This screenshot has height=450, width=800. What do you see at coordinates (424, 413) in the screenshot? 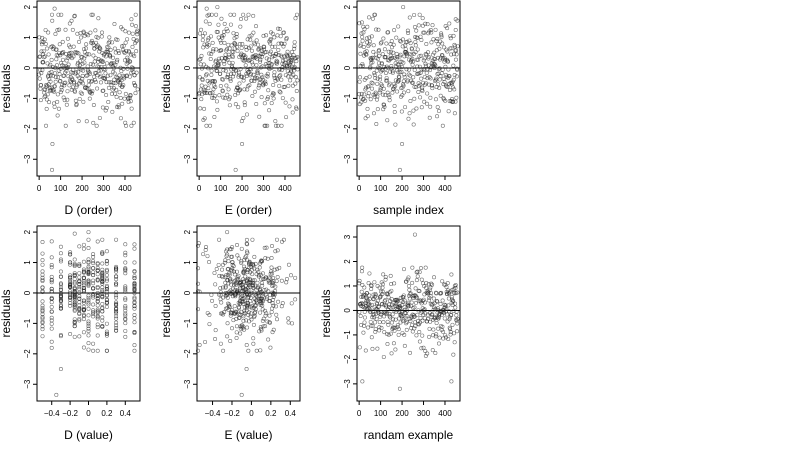
I see `x-tick-label: 300` at bounding box center [424, 413].